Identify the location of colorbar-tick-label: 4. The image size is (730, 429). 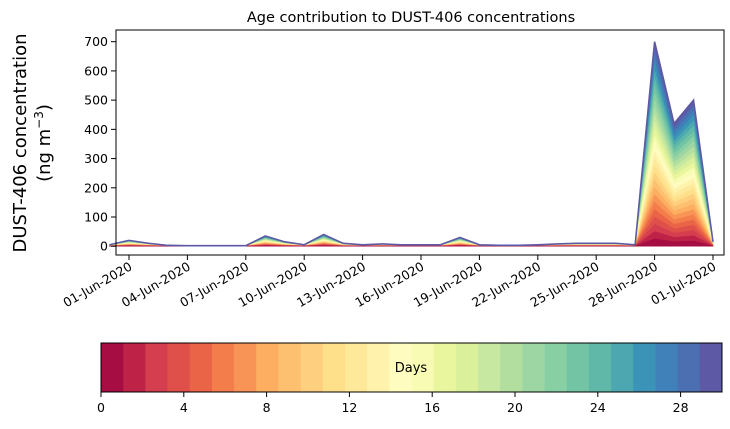
(184, 407).